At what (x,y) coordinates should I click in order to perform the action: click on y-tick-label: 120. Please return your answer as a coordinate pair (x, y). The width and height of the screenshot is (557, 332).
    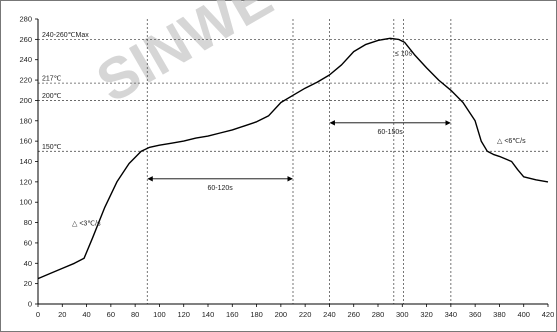
    Looking at the image, I should click on (25, 181).